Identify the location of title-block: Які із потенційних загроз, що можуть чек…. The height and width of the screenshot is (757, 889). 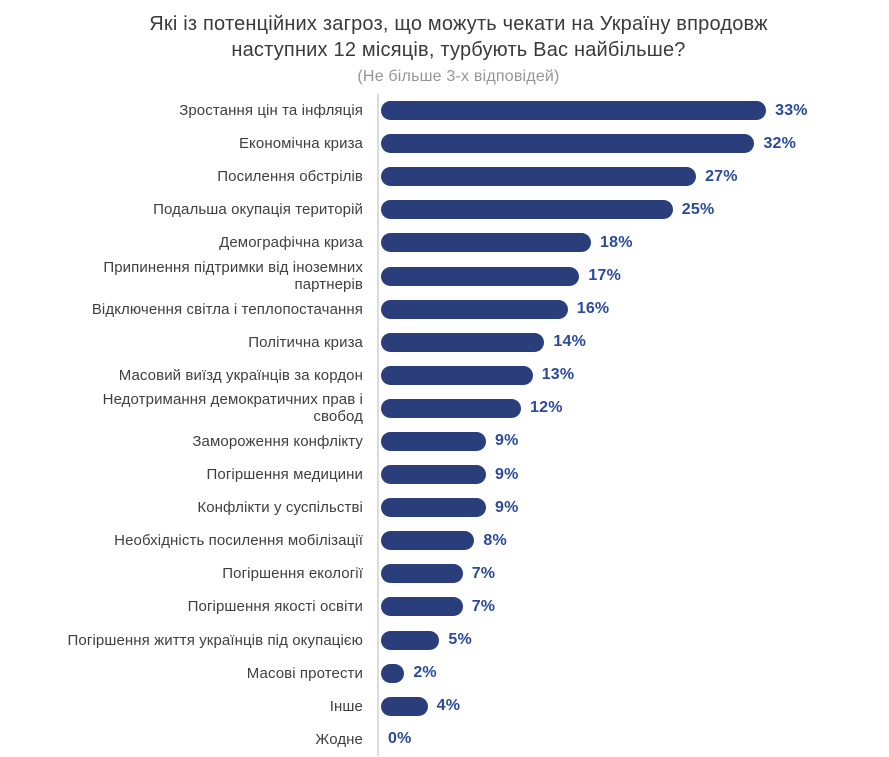
(459, 43).